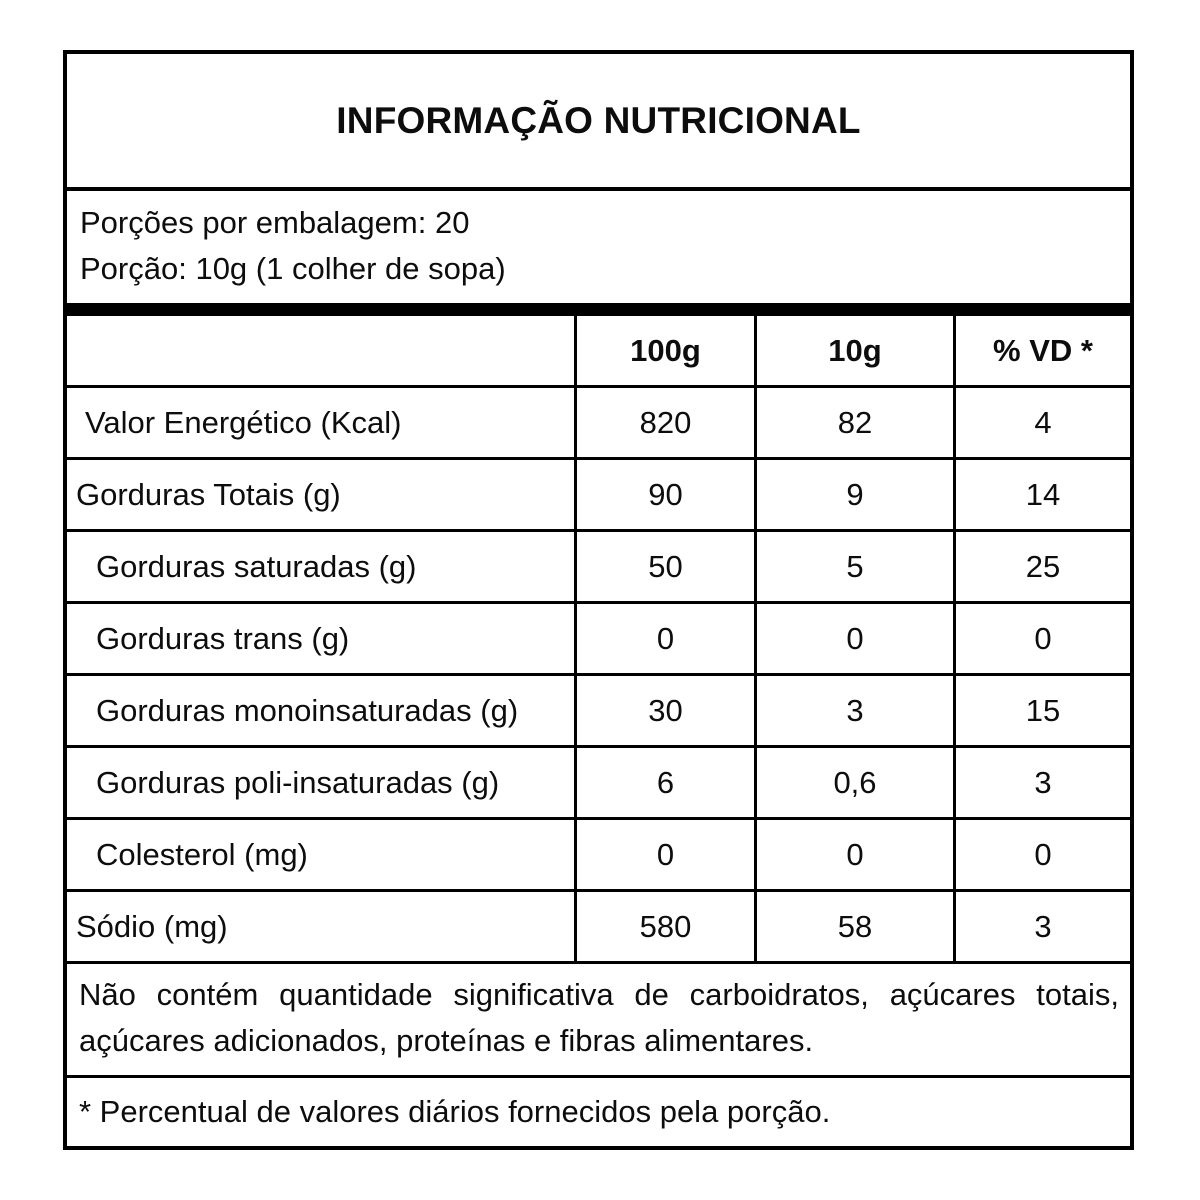 Image resolution: width=1200 pixels, height=1200 pixels. I want to click on row-value: 82, so click(853, 424).